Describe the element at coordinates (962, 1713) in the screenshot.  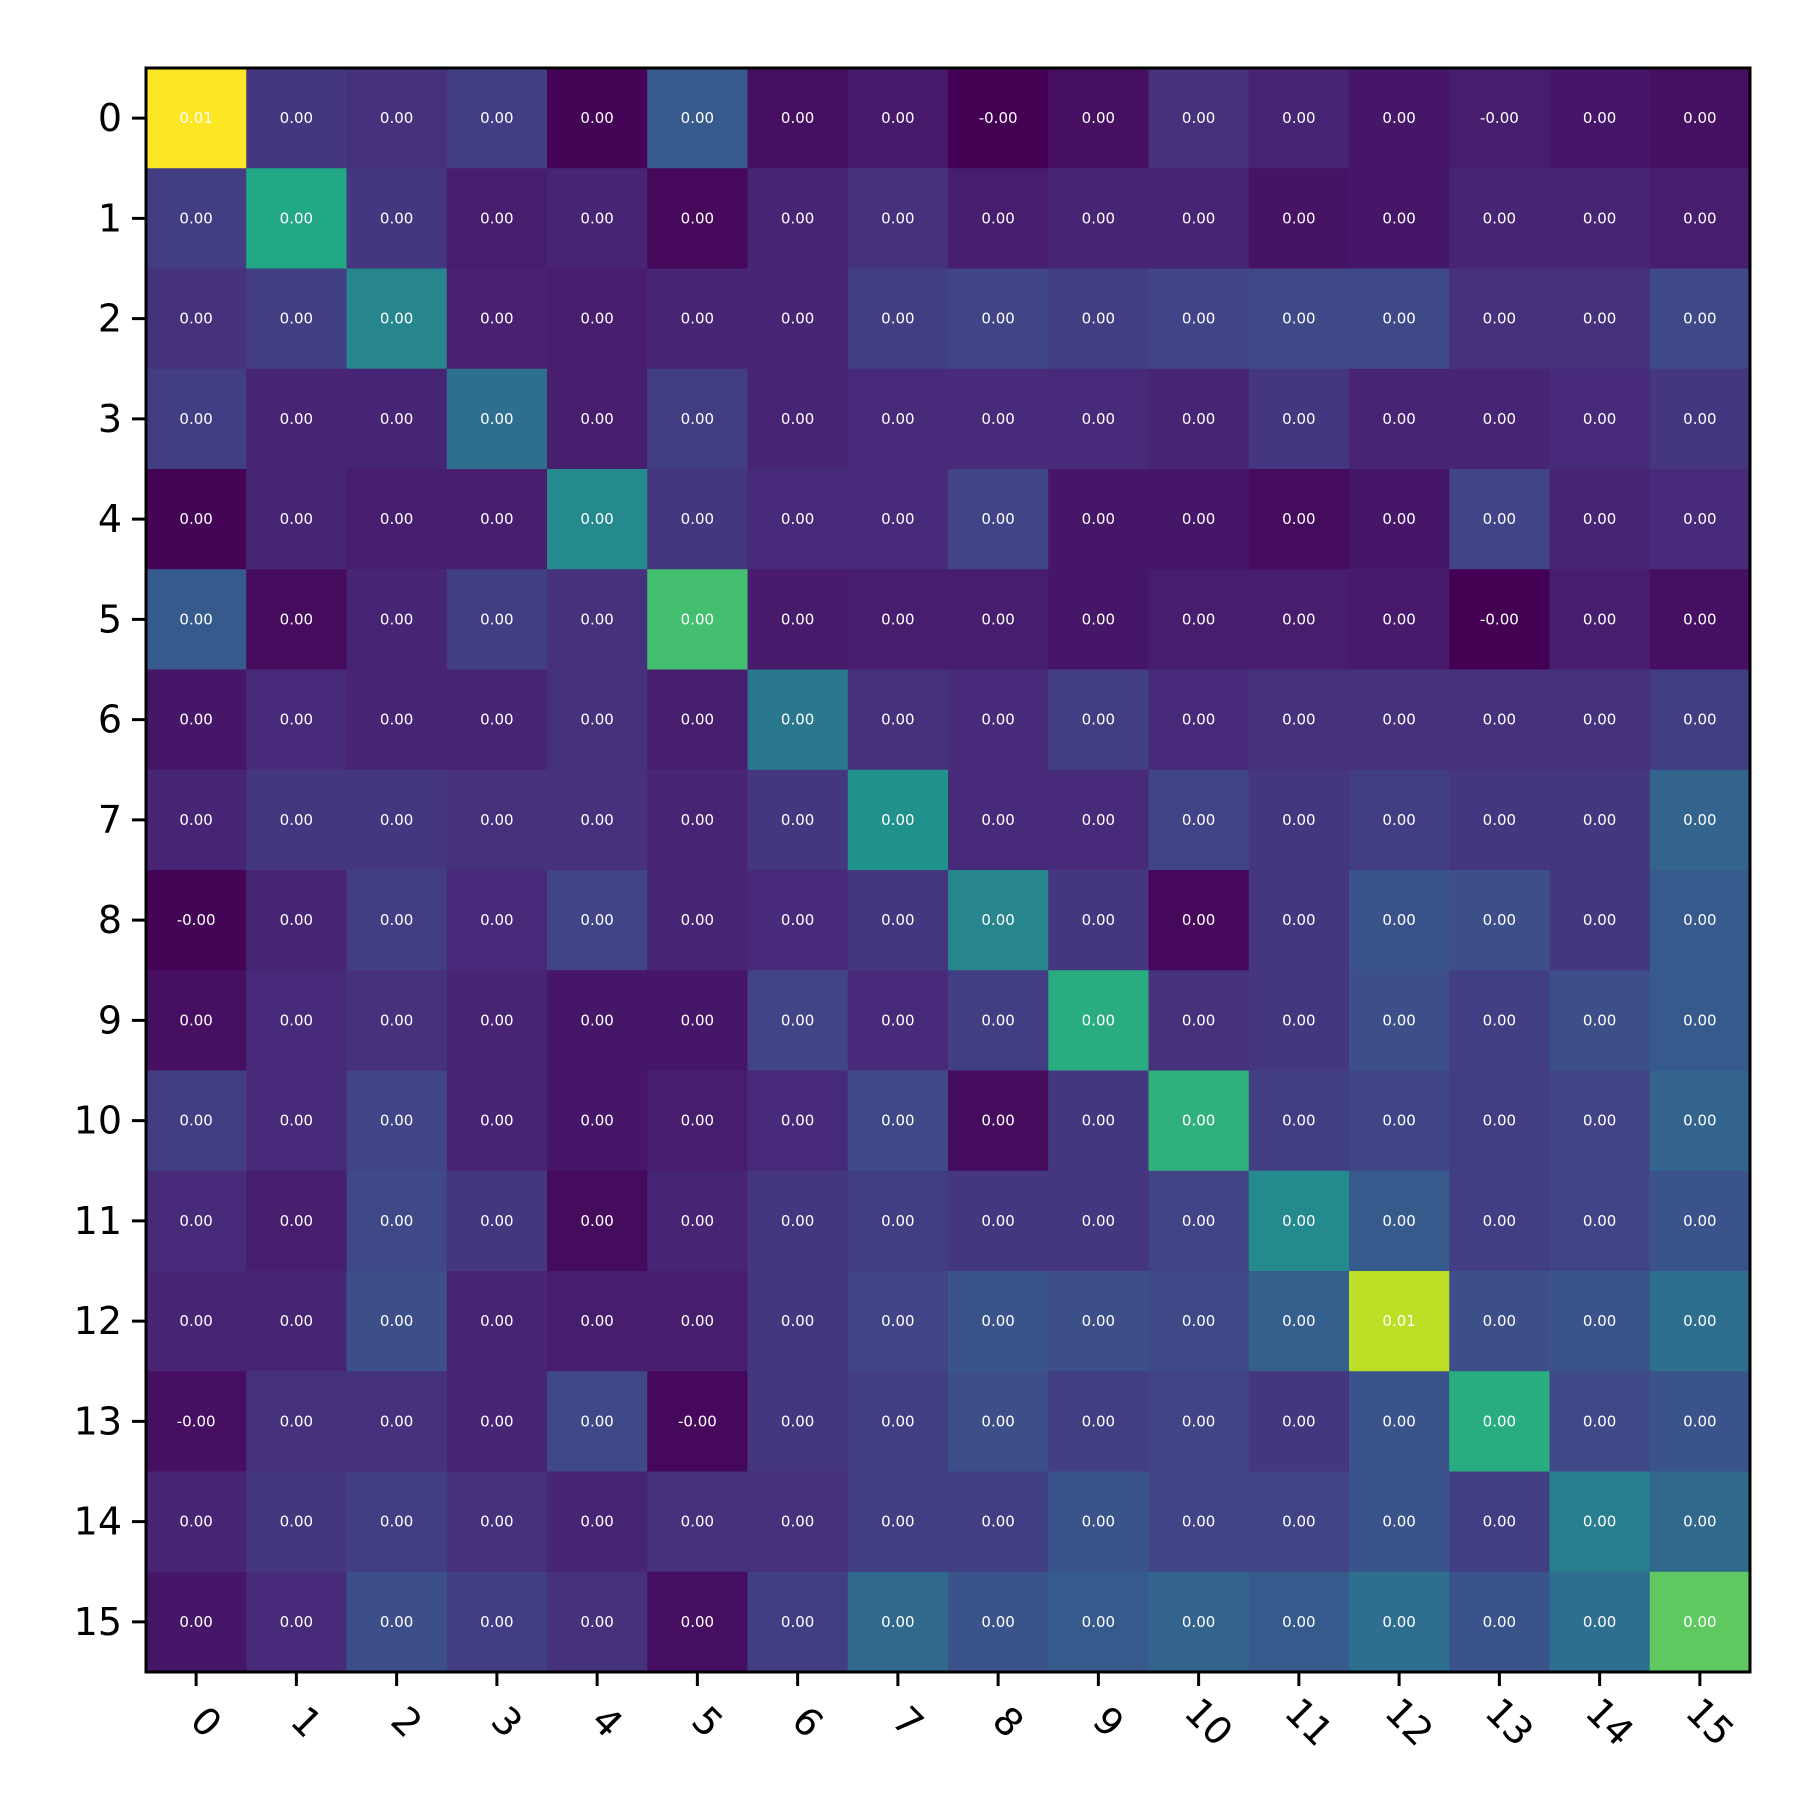
I see `x-axis: 0 1 2 3 4 5 6 7 8 9 10 11 12 13 14 15` at that location.